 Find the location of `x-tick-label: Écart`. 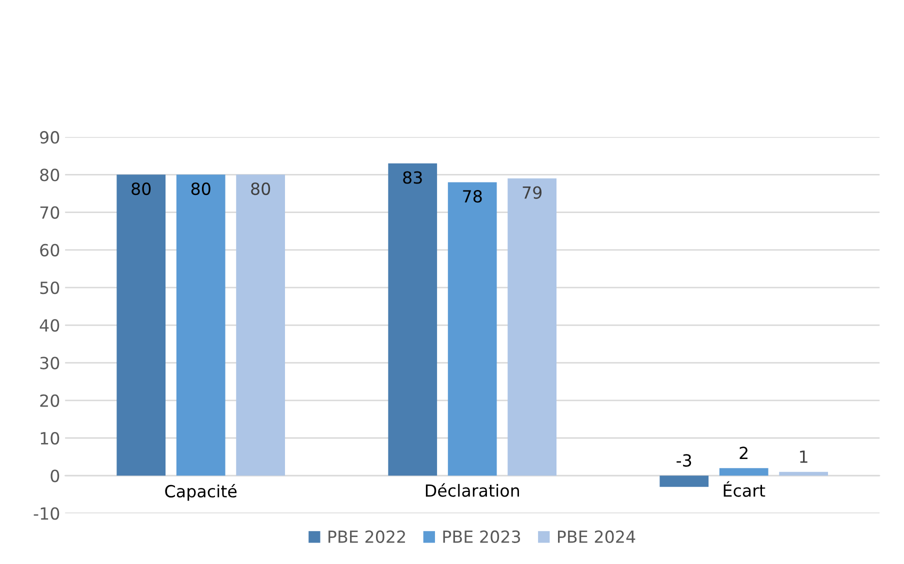

x-tick-label: Écart is located at coordinates (745, 489).